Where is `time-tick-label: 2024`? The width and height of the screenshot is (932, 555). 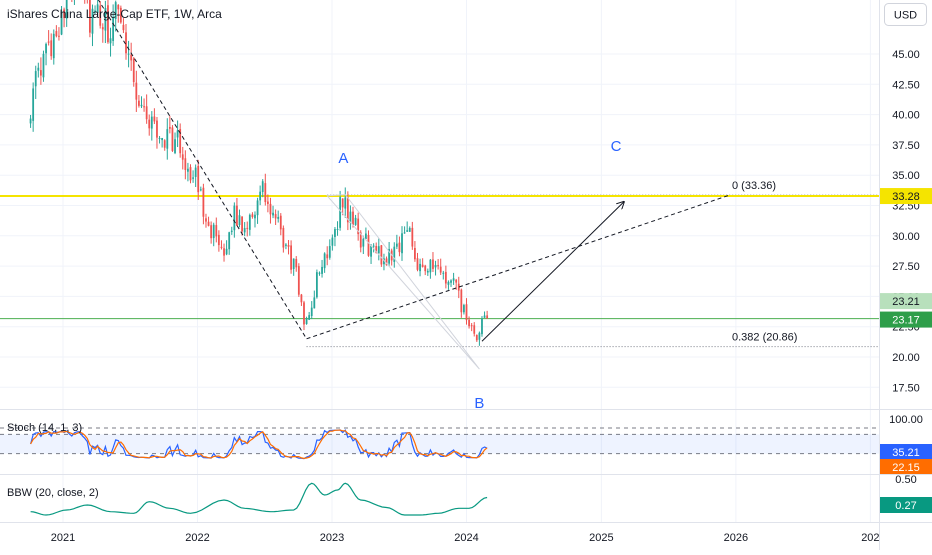
time-tick-label: 2024 is located at coordinates (466, 538).